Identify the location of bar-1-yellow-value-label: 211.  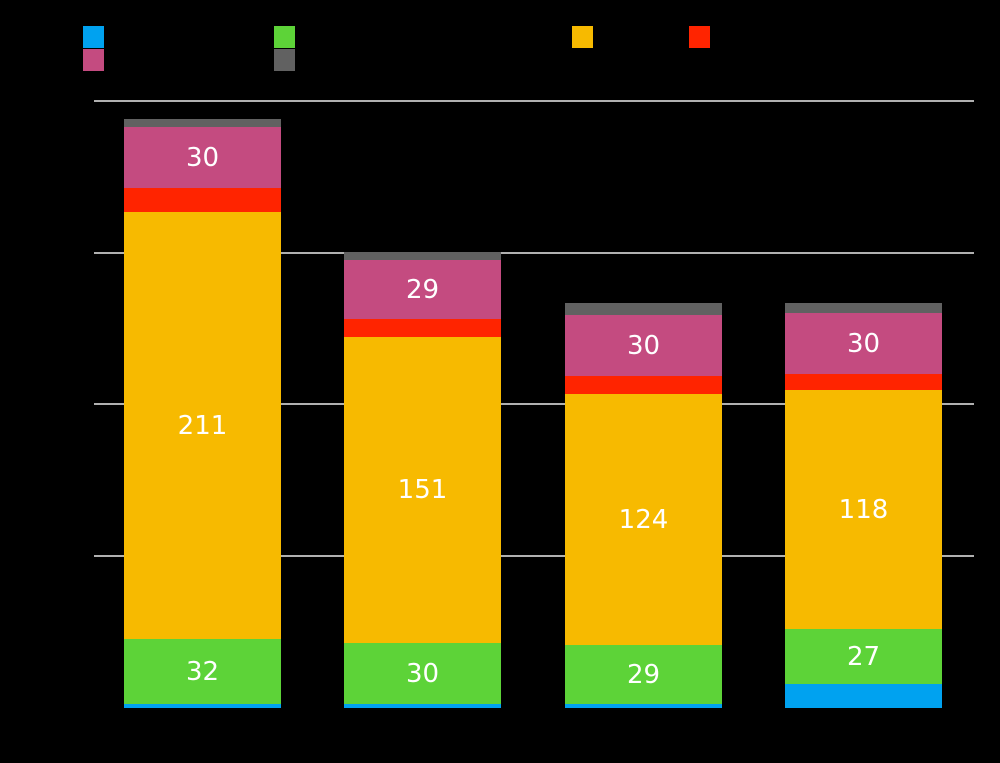
(202, 425).